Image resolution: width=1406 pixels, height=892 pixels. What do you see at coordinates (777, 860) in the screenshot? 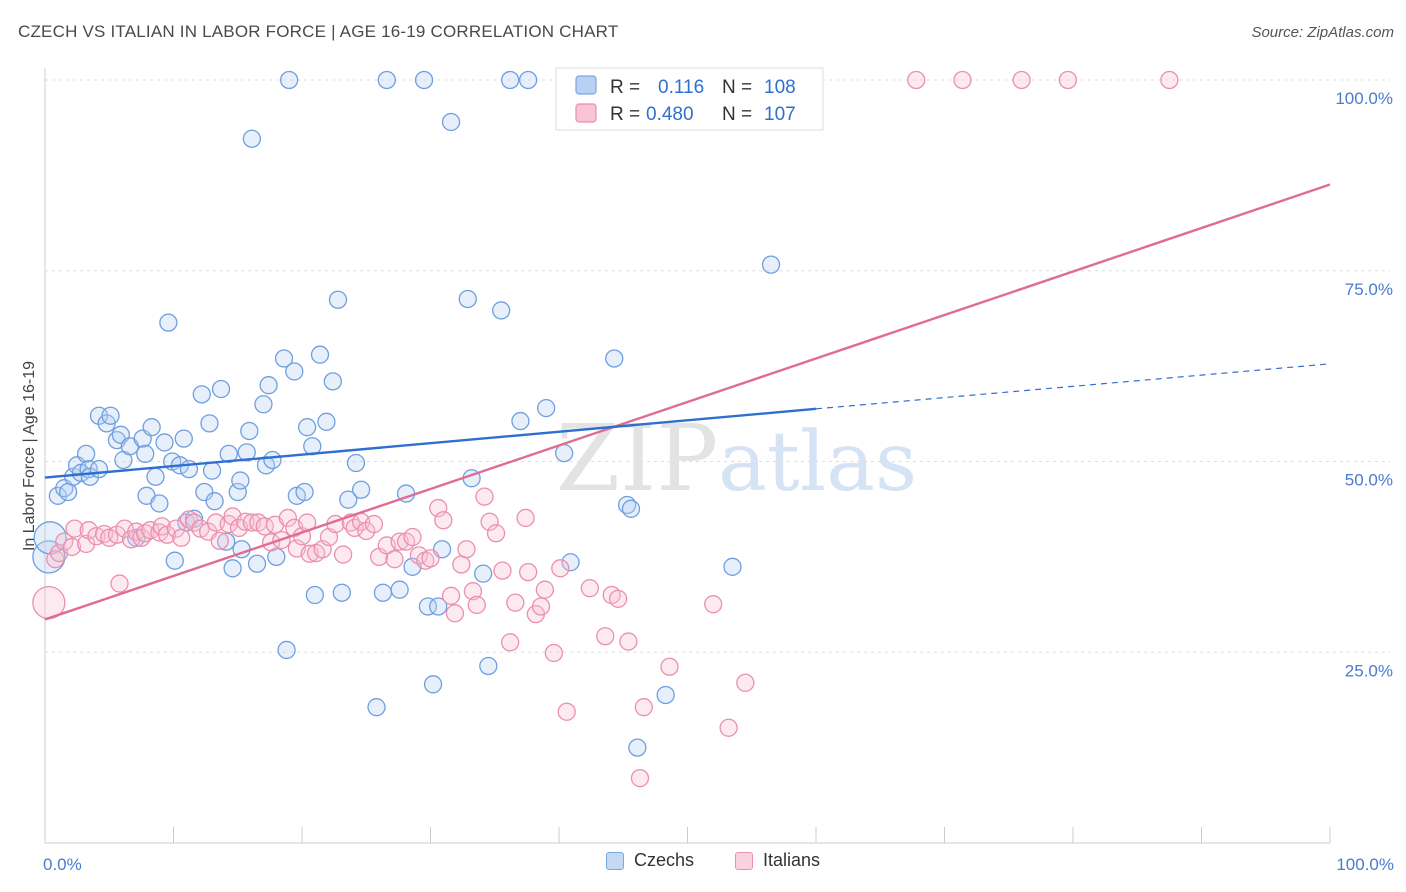
I see `series-legend-italians: Italians` at bounding box center [777, 860].